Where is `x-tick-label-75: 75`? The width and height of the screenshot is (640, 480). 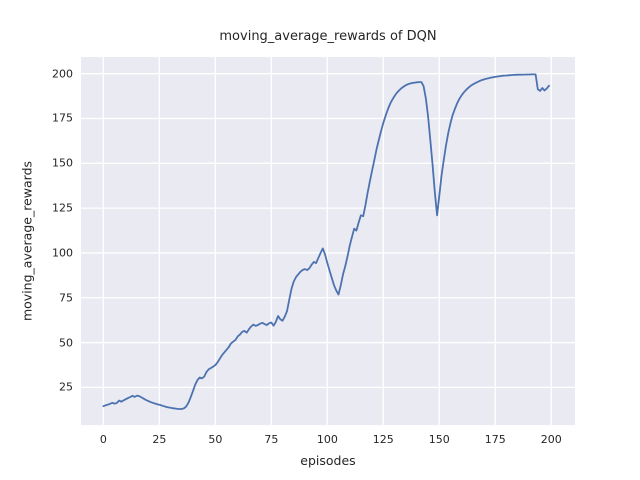 x-tick-label-75: 75 is located at coordinates (271, 439).